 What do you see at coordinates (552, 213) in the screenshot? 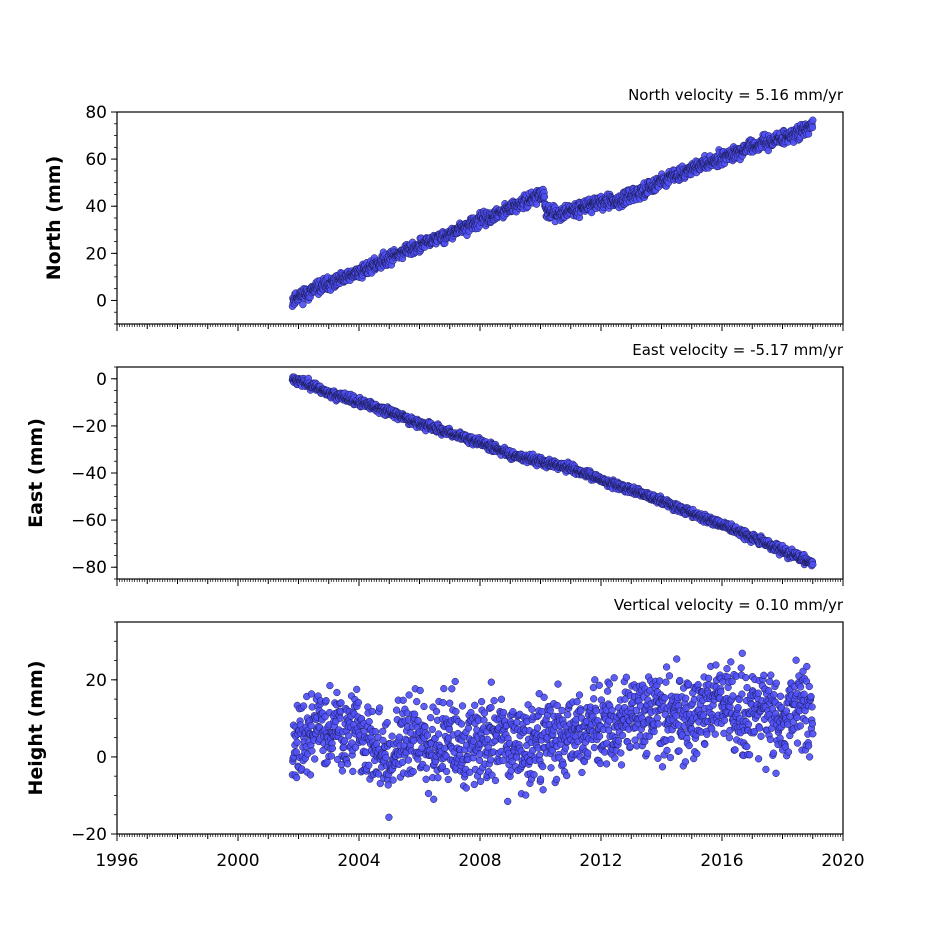
I see `north-points` at bounding box center [552, 213].